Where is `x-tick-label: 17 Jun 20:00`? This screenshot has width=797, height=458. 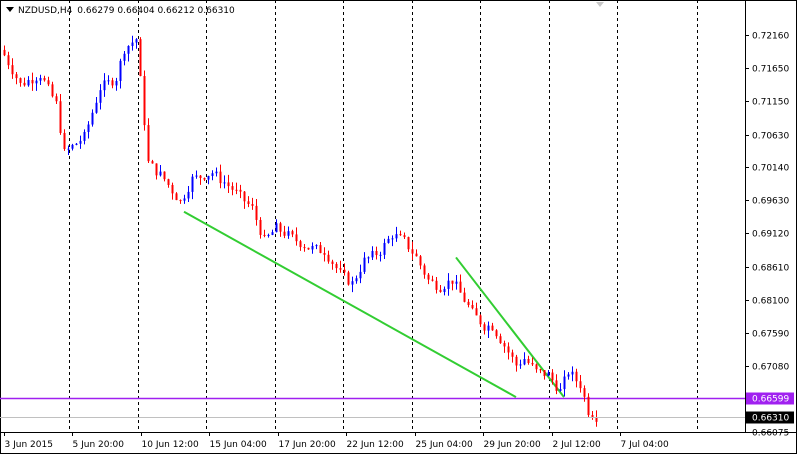 x-tick-label: 17 Jun 20:00 is located at coordinates (307, 445).